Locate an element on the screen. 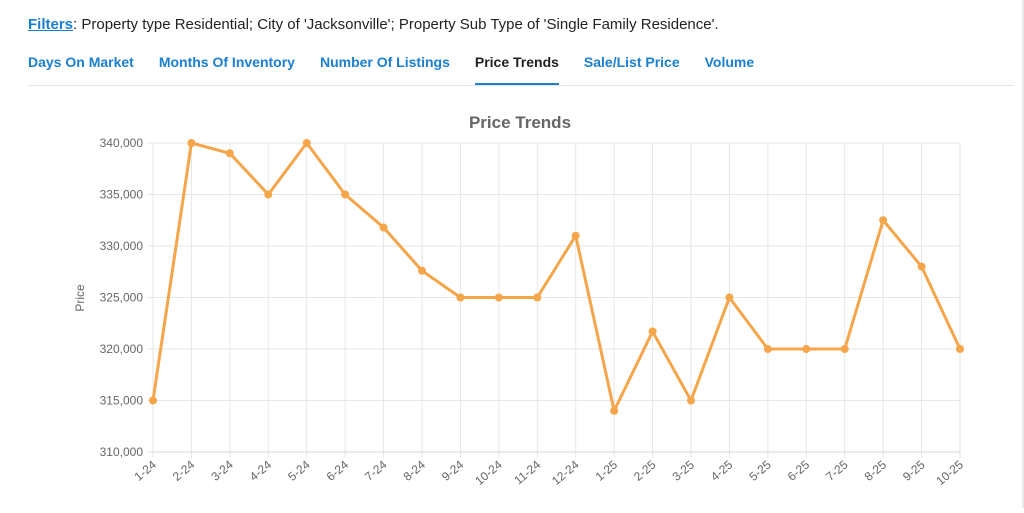 The height and width of the screenshot is (513, 1024). x-tick-label: 4-24 is located at coordinates (261, 470).